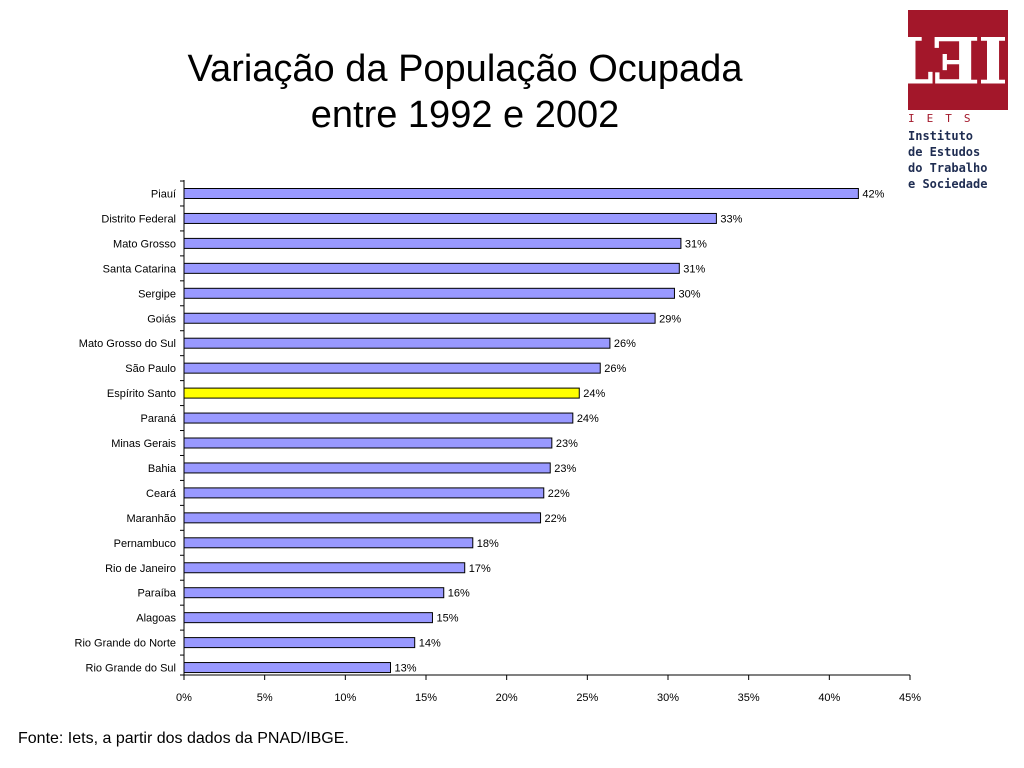 Image resolution: width=1024 pixels, height=768 pixels. What do you see at coordinates (265, 698) in the screenshot?
I see `x-tick-label: 5%` at bounding box center [265, 698].